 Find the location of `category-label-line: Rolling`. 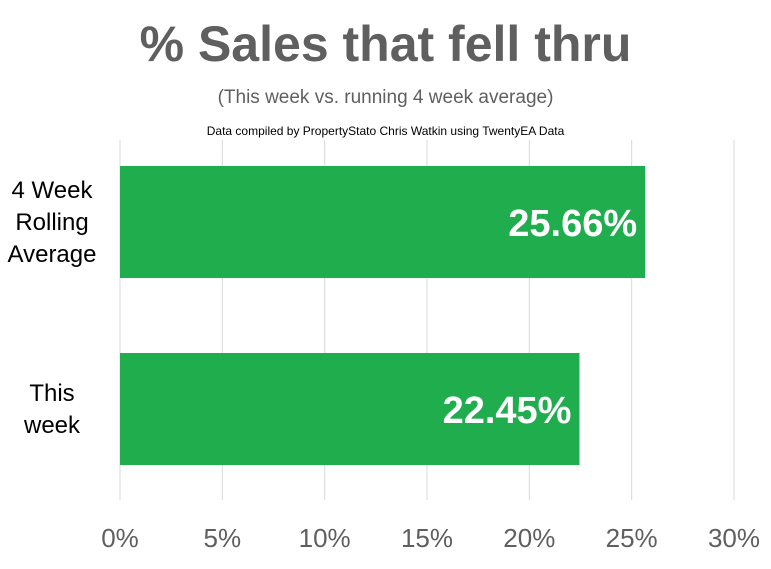

category-label-line: Rolling is located at coordinates (51, 222).